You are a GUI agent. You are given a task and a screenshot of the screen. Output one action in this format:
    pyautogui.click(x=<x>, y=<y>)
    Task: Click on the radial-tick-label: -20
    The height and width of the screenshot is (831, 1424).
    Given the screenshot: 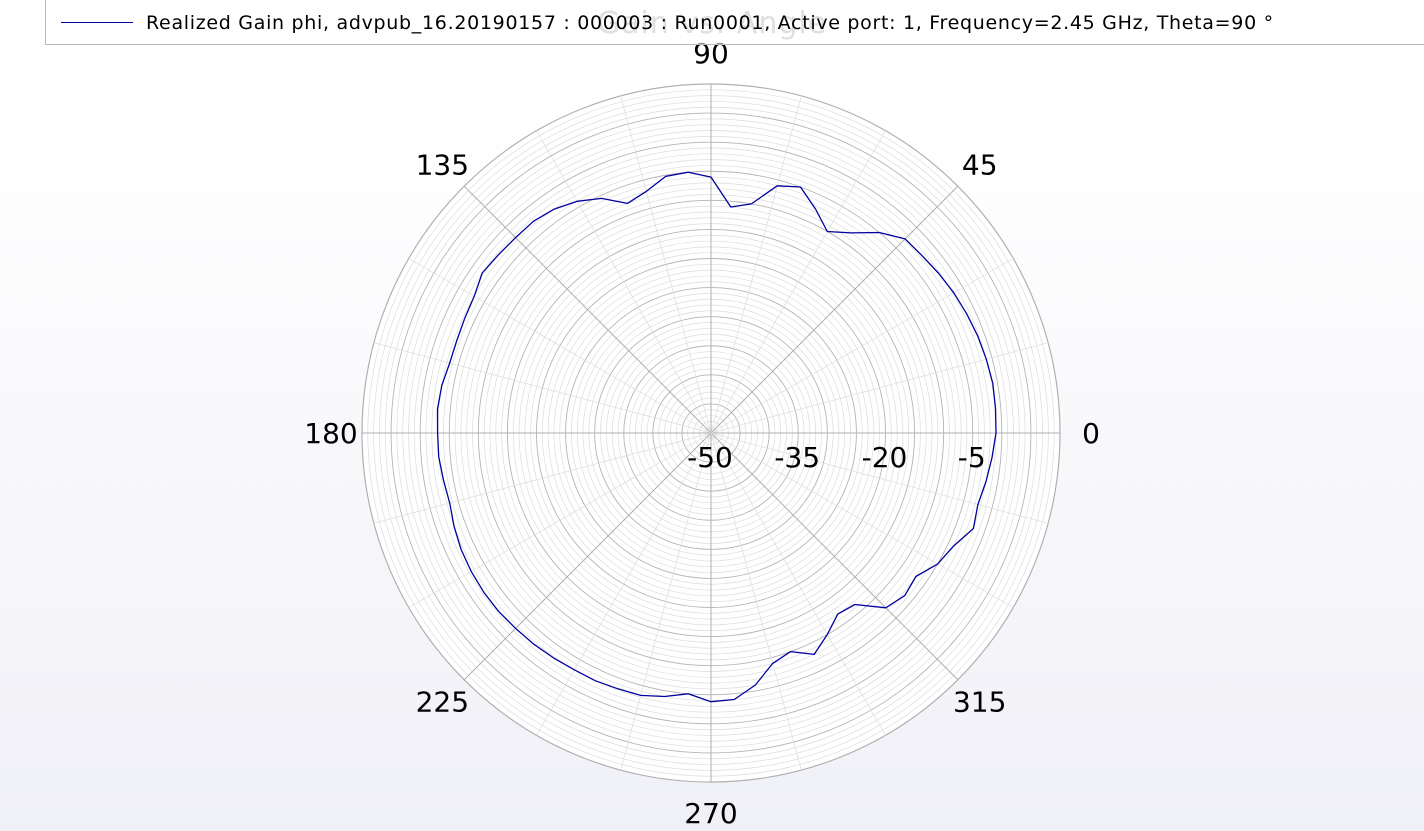 What is the action you would take?
    pyautogui.click(x=885, y=457)
    